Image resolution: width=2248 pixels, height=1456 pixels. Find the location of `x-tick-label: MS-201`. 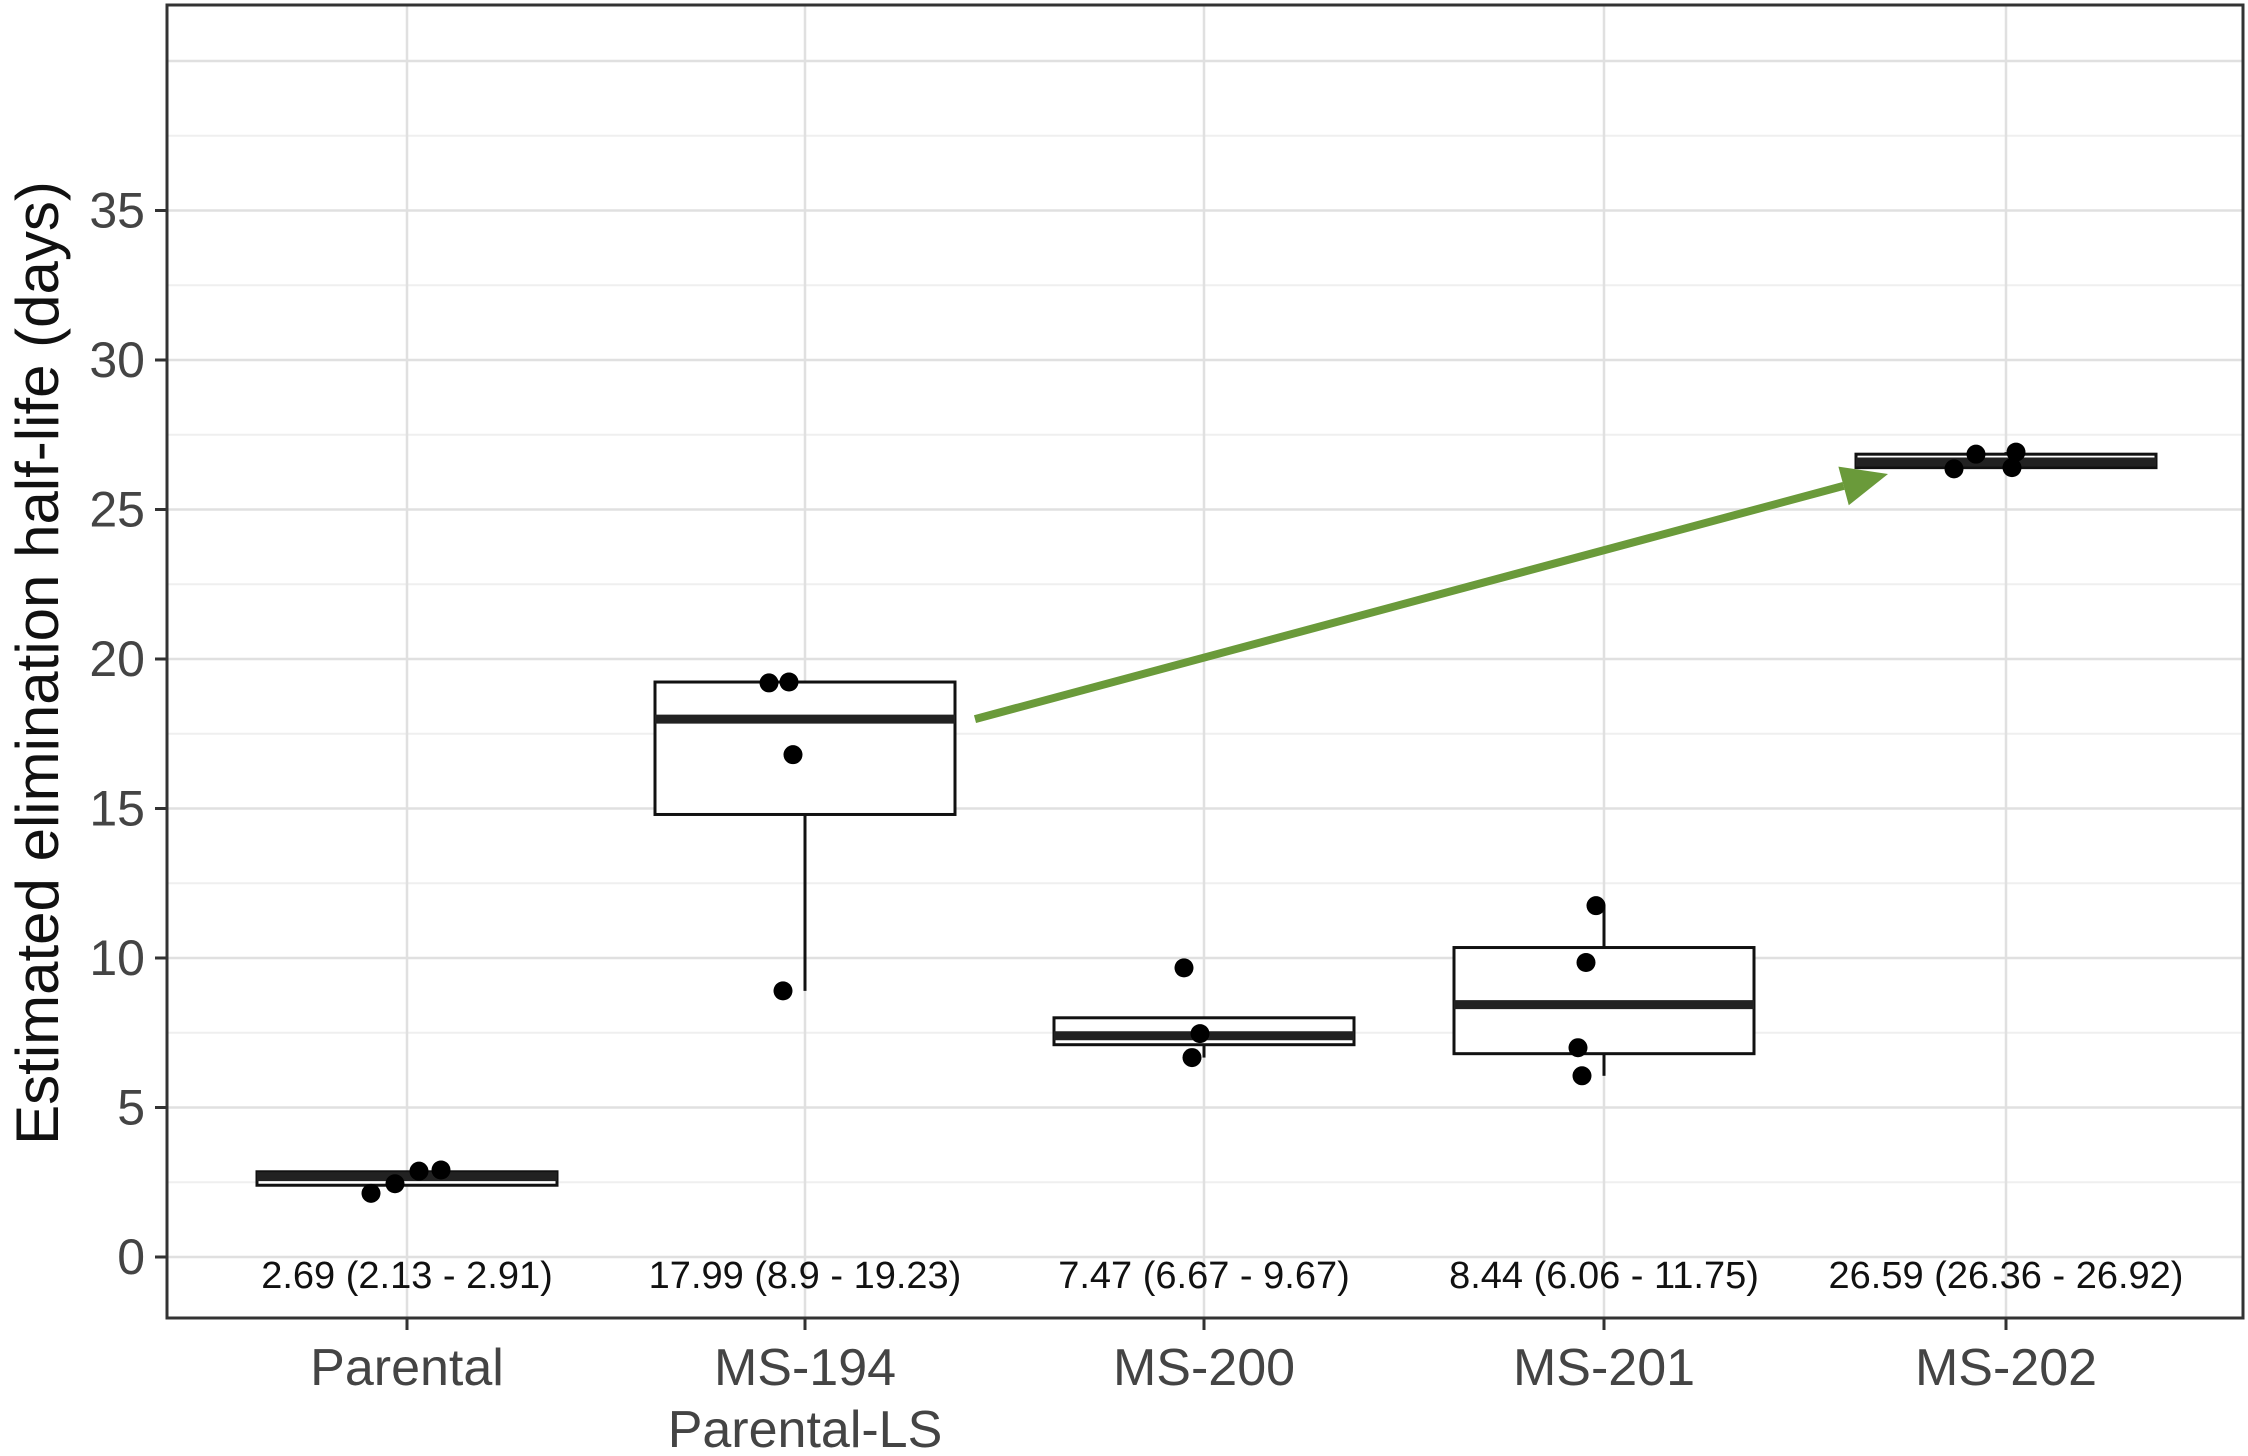

x-tick-label: MS-201 is located at coordinates (1604, 1368).